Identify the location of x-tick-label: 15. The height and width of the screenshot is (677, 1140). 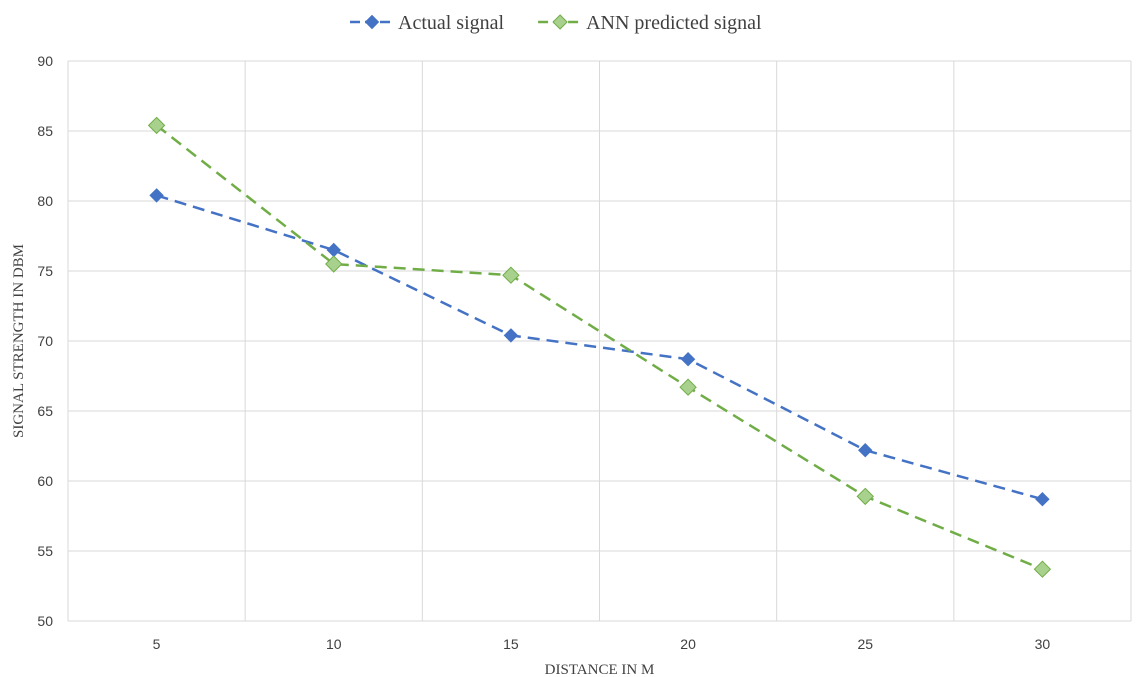
(511, 644).